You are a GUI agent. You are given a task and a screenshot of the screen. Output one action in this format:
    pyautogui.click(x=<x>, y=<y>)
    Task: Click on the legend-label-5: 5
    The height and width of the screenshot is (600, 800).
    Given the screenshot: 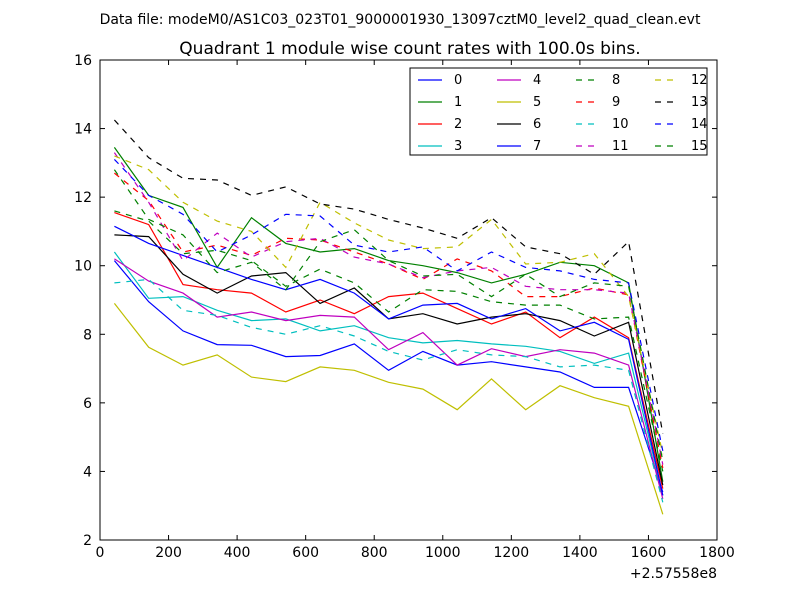 What is the action you would take?
    pyautogui.click(x=537, y=102)
    